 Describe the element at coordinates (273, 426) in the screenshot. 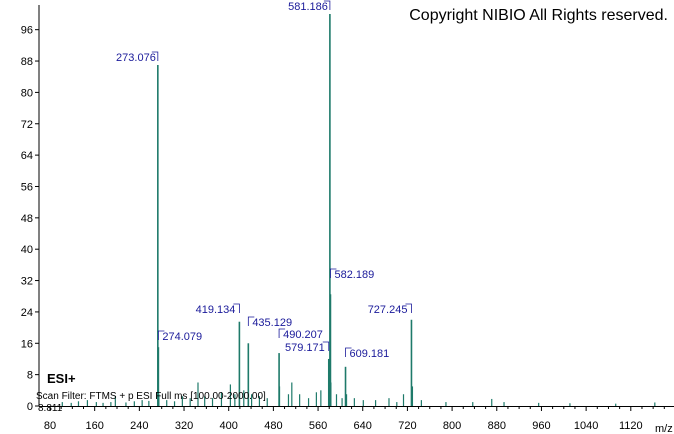

I see `x-tick-label: 480` at that location.